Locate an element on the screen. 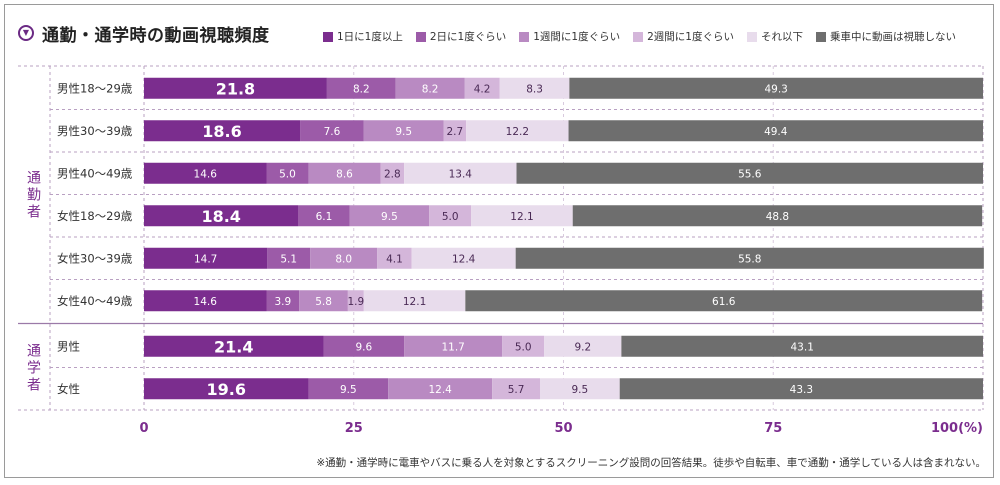 Image resolution: width=1000 pixels, height=485 pixels. bar-value-label: 55.8 is located at coordinates (749, 259).